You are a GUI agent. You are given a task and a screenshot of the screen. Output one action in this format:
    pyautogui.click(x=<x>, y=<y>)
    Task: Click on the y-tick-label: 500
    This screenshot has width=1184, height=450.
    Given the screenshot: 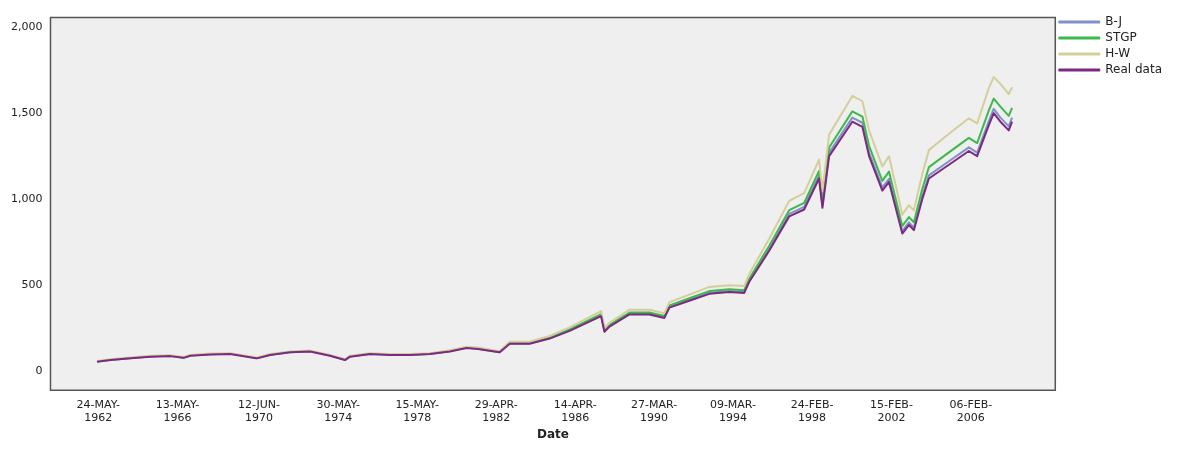 What is the action you would take?
    pyautogui.click(x=32, y=285)
    